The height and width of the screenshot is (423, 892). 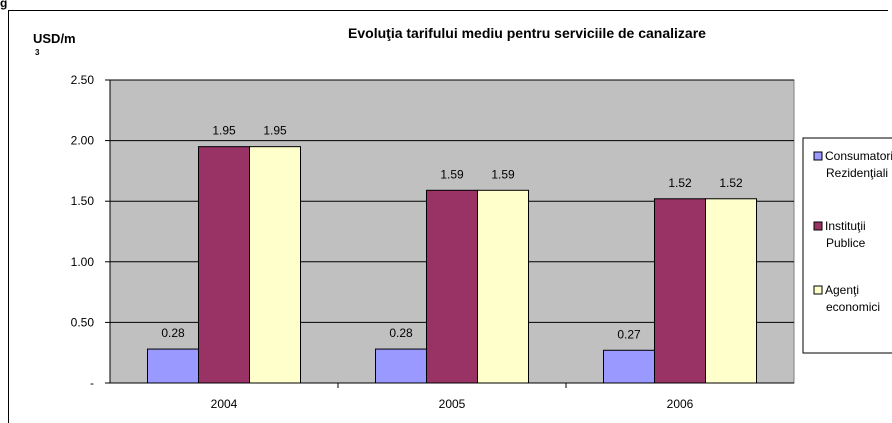 I want to click on x-tick-label: 2004, so click(x=224, y=404).